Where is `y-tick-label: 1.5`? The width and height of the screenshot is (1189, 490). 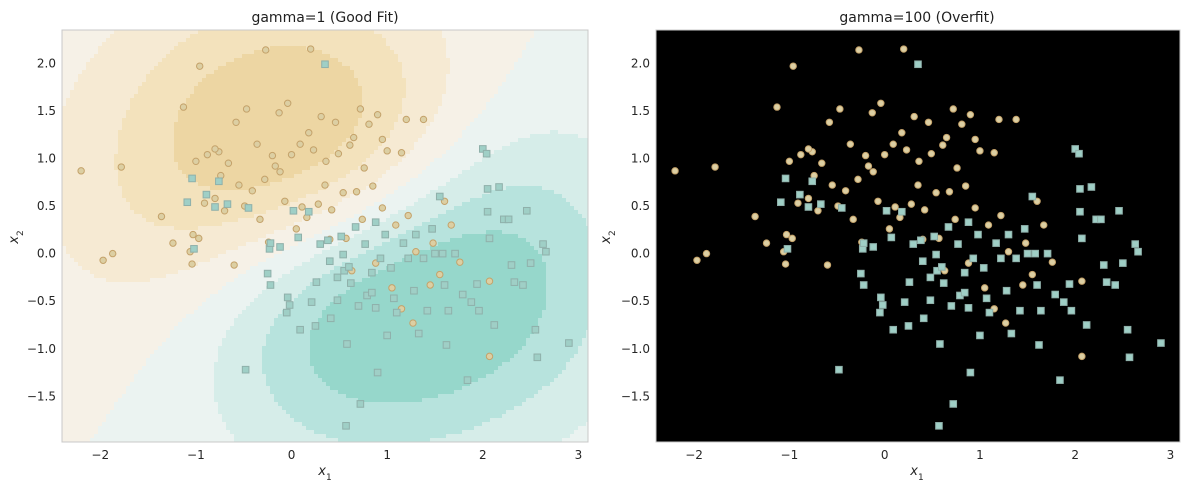
y-tick-label: 1.5 is located at coordinates (640, 111).